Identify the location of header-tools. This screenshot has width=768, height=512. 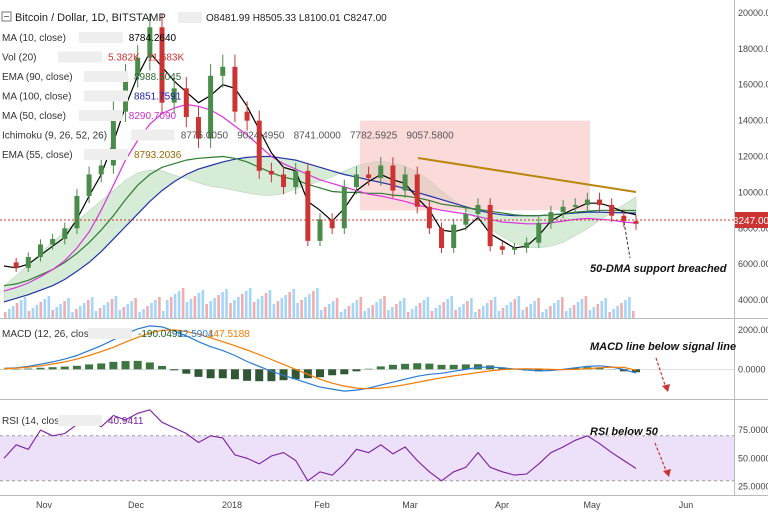
(190, 17).